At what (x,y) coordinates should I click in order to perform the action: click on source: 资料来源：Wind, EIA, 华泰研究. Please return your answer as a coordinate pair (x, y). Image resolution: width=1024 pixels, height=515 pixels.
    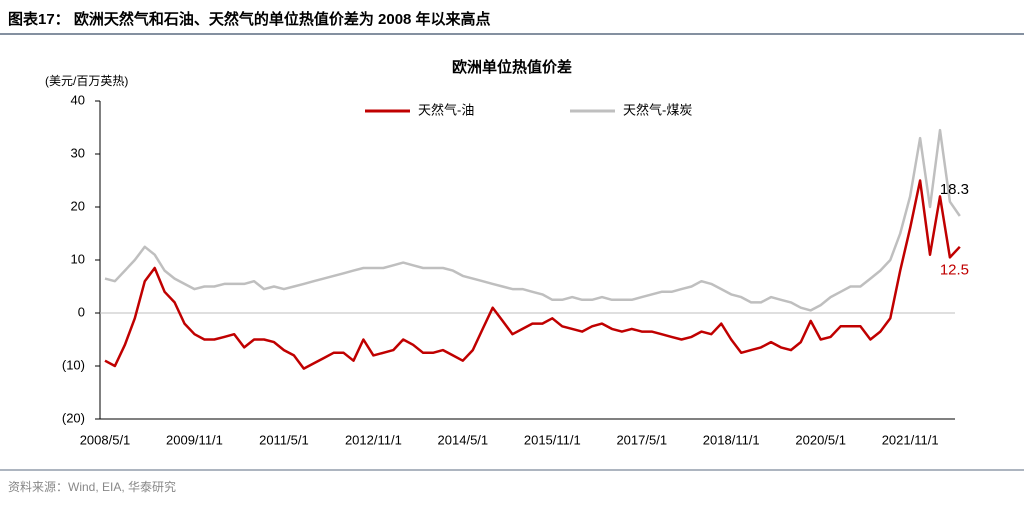
    Looking at the image, I should click on (92, 486).